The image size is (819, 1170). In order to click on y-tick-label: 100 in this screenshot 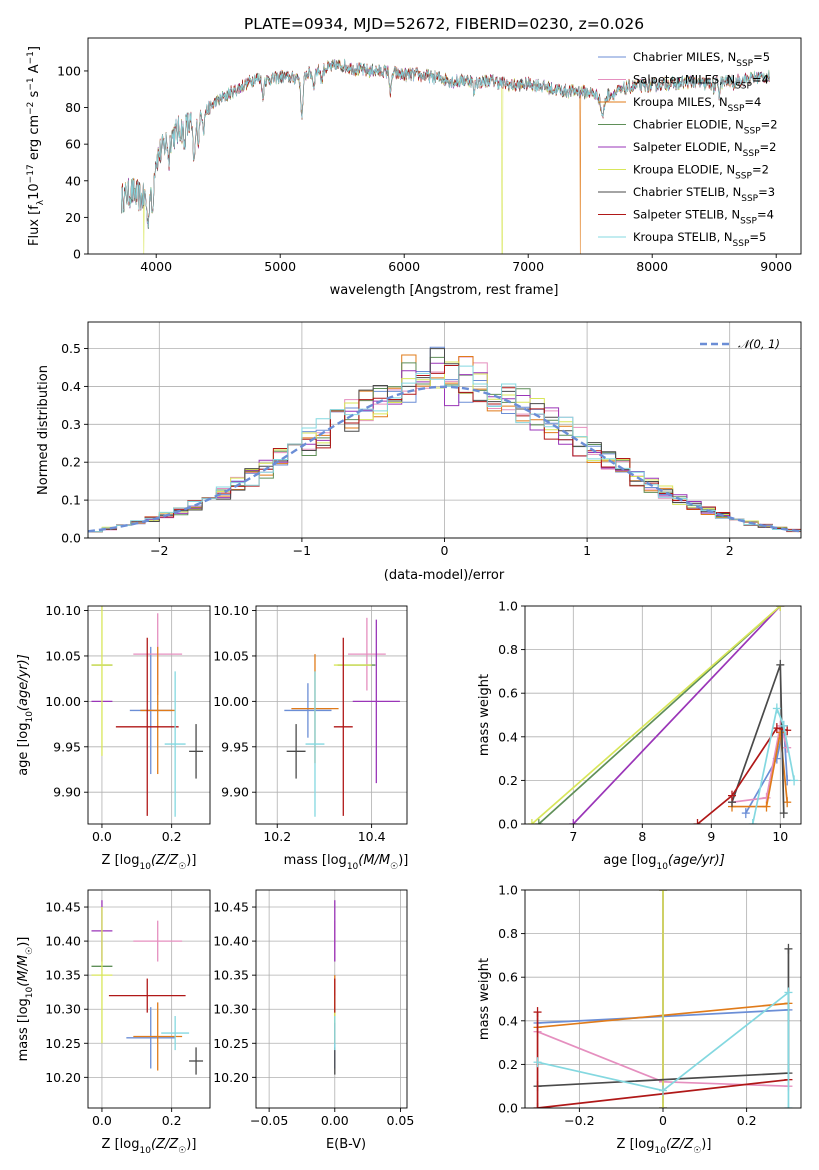, I will do `click(69, 70)`.